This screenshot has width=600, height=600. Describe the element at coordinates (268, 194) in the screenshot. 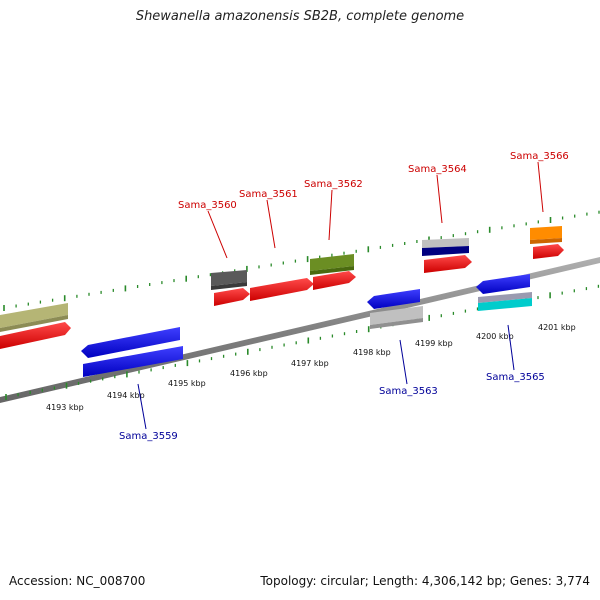

I see `gene-label-forward: Sama_3561` at that location.